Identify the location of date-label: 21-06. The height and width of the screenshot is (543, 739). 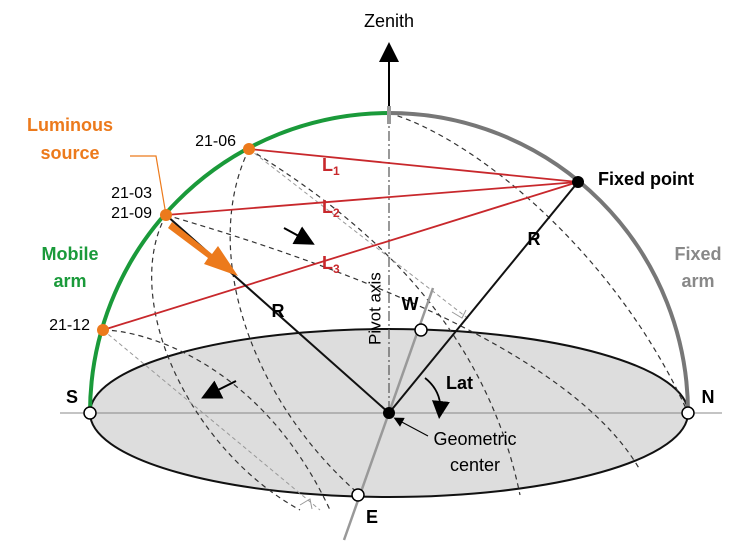
(215, 141).